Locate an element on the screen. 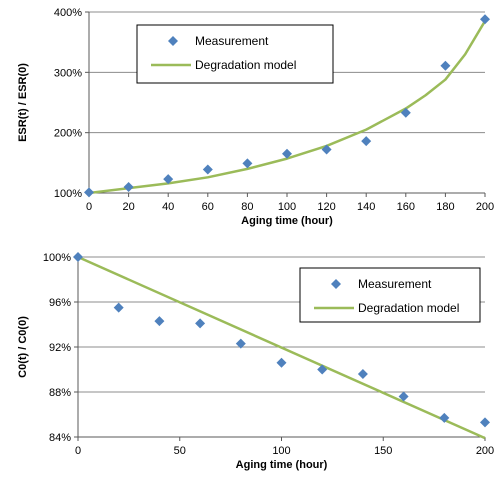 The height and width of the screenshot is (488, 498). y-tick-label: 400% is located at coordinates (68, 13).